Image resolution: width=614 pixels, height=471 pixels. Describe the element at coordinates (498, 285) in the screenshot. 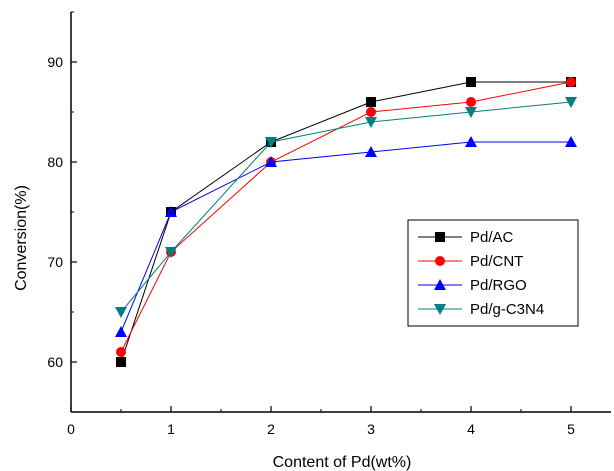

I see `legend-label: Pd/RGO` at that location.